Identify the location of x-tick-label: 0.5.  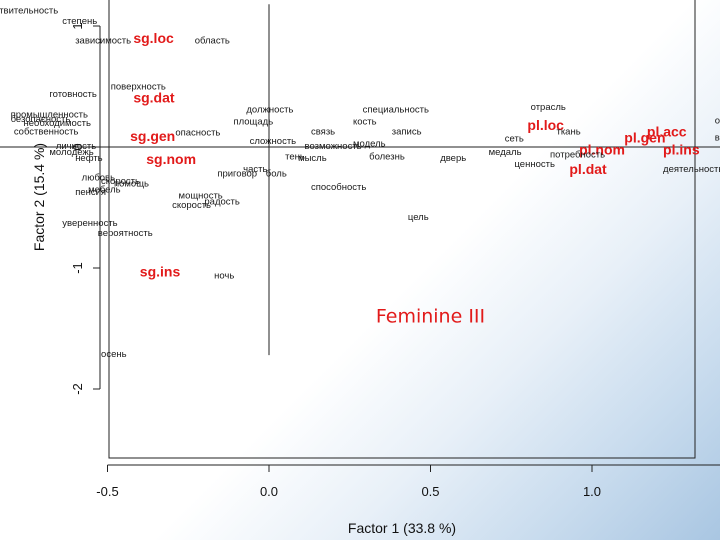
(430, 491).